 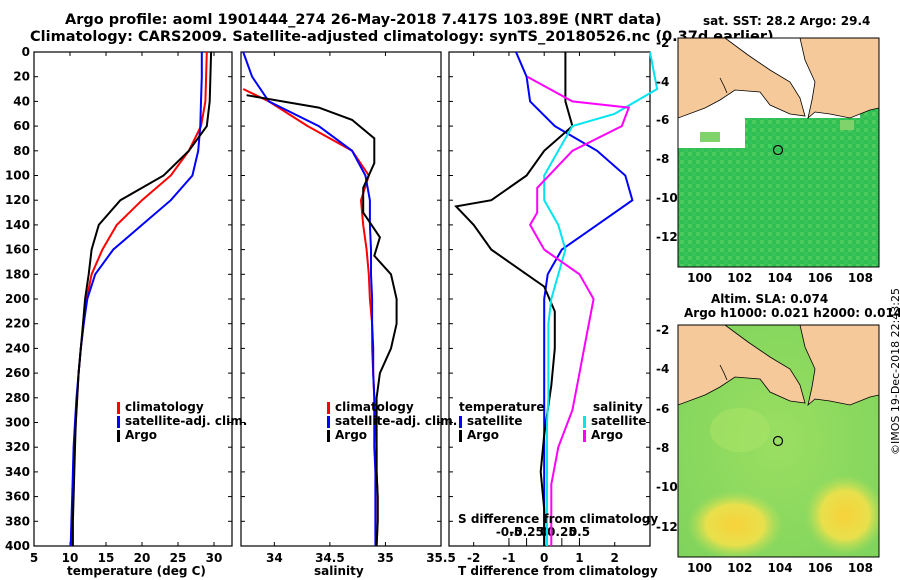 I want to click on y-tick-label: 0, so click(x=26, y=52).